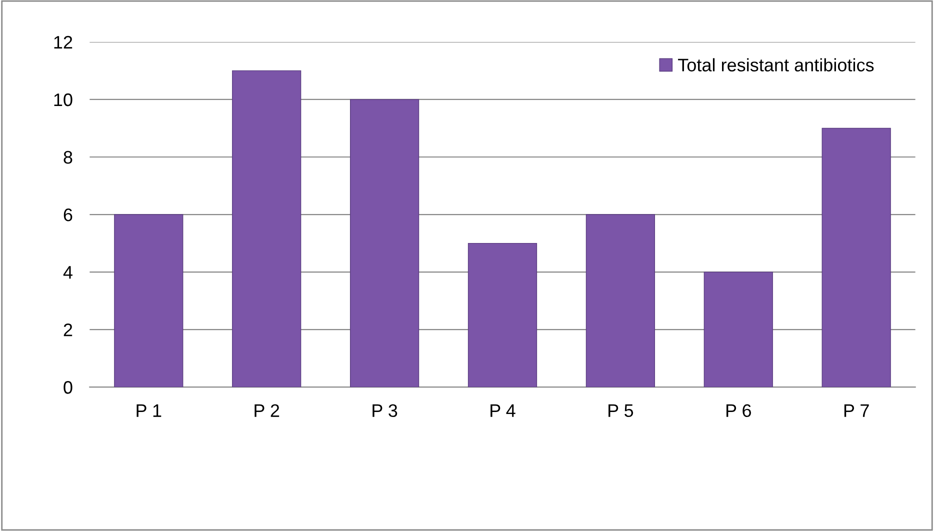 This screenshot has height=531, width=934. Describe the element at coordinates (68, 330) in the screenshot. I see `y-tick-label: 2` at that location.